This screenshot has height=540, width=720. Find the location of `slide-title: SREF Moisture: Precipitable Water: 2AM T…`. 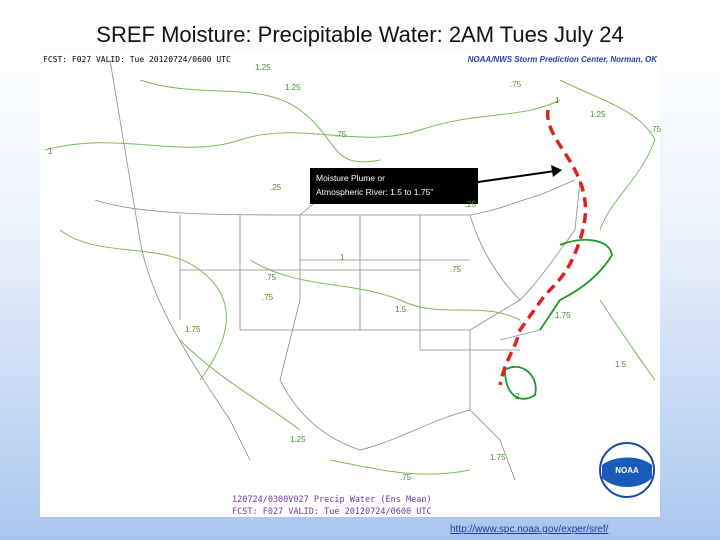

slide-title: SREF Moisture: Precipitable Water: 2AM T… is located at coordinates (360, 34).